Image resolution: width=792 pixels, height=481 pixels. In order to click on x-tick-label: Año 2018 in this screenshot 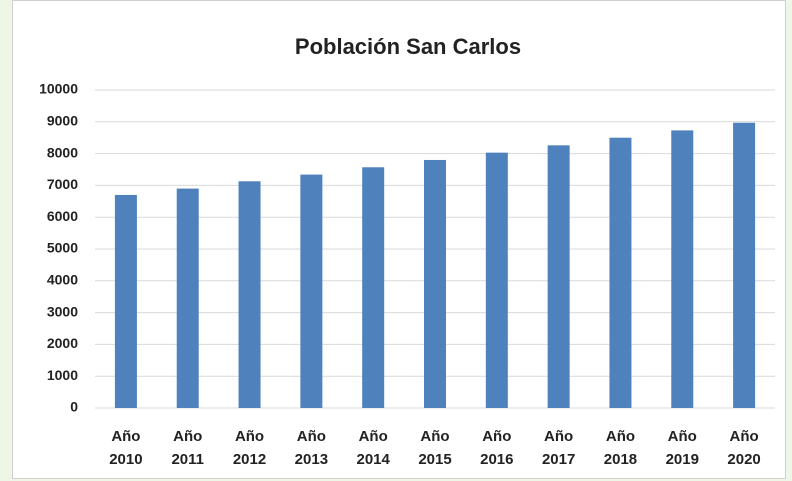, I will do `click(620, 448)`.